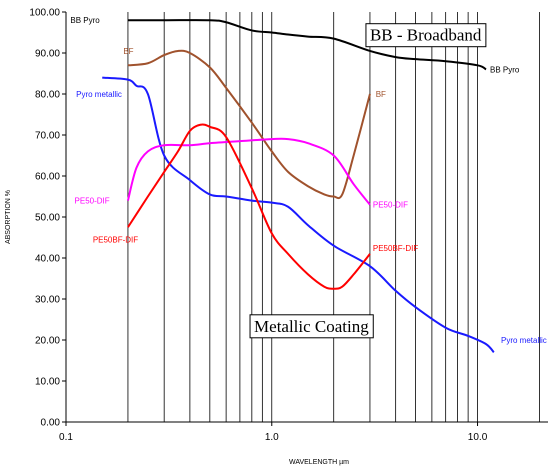 This screenshot has height=469, width=552. What do you see at coordinates (395, 248) in the screenshot?
I see `series-label-9: PE50BF-DIF` at bounding box center [395, 248].